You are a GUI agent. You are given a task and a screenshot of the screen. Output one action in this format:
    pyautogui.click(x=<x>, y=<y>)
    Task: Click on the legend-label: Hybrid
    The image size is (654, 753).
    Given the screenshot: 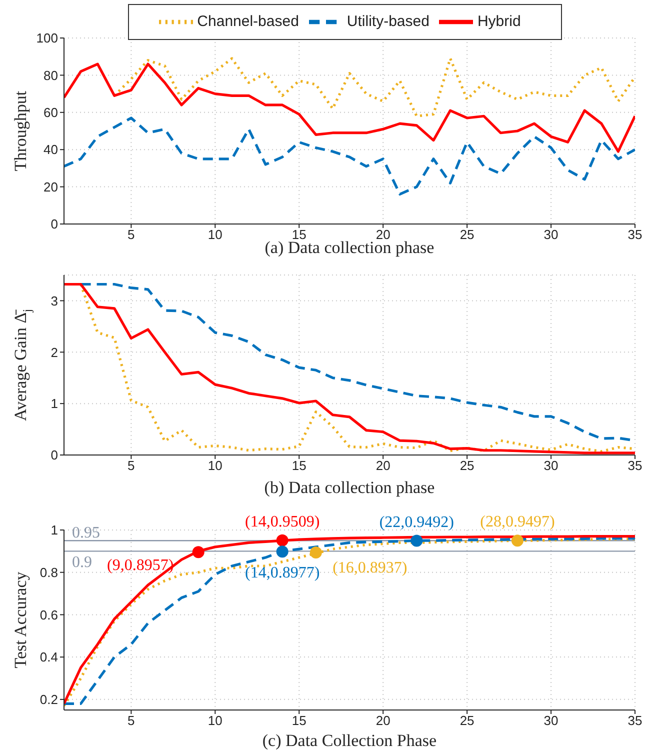 What is the action you would take?
    pyautogui.click(x=499, y=21)
    